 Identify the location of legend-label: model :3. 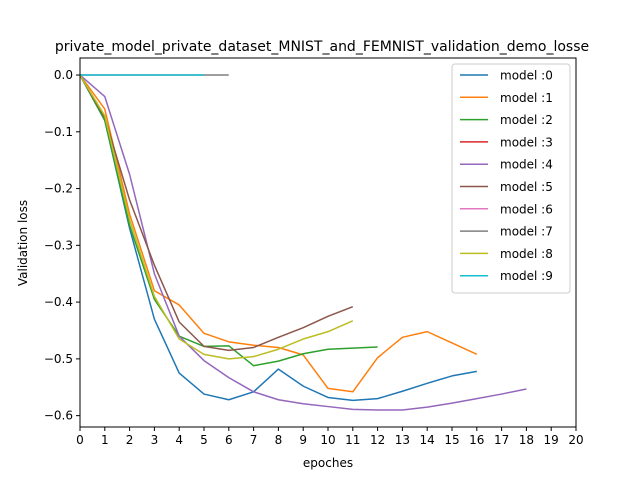
(526, 142).